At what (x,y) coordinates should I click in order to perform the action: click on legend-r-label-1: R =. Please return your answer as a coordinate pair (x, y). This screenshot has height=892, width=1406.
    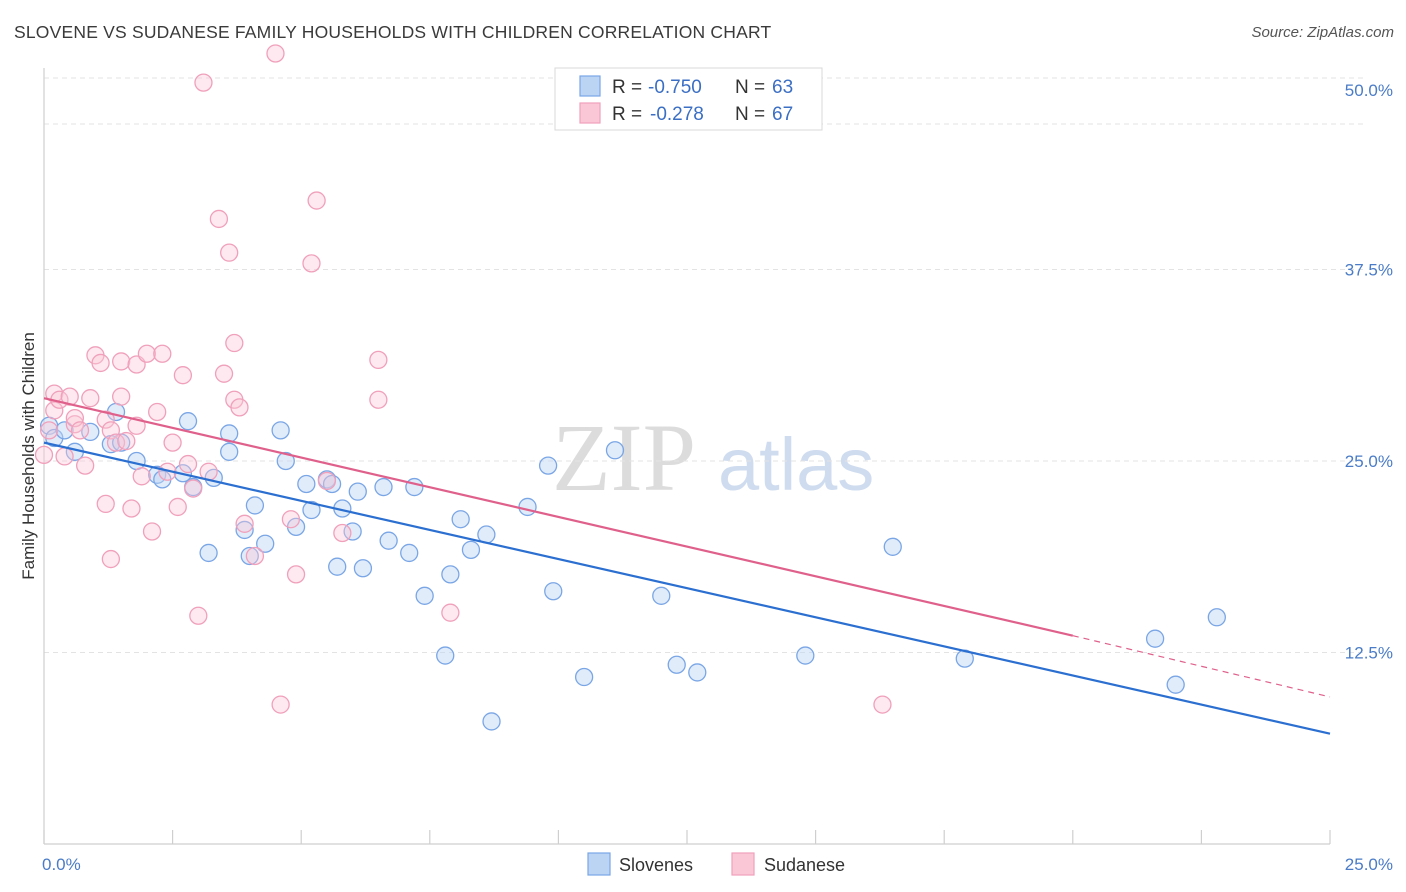
    Looking at the image, I should click on (627, 87).